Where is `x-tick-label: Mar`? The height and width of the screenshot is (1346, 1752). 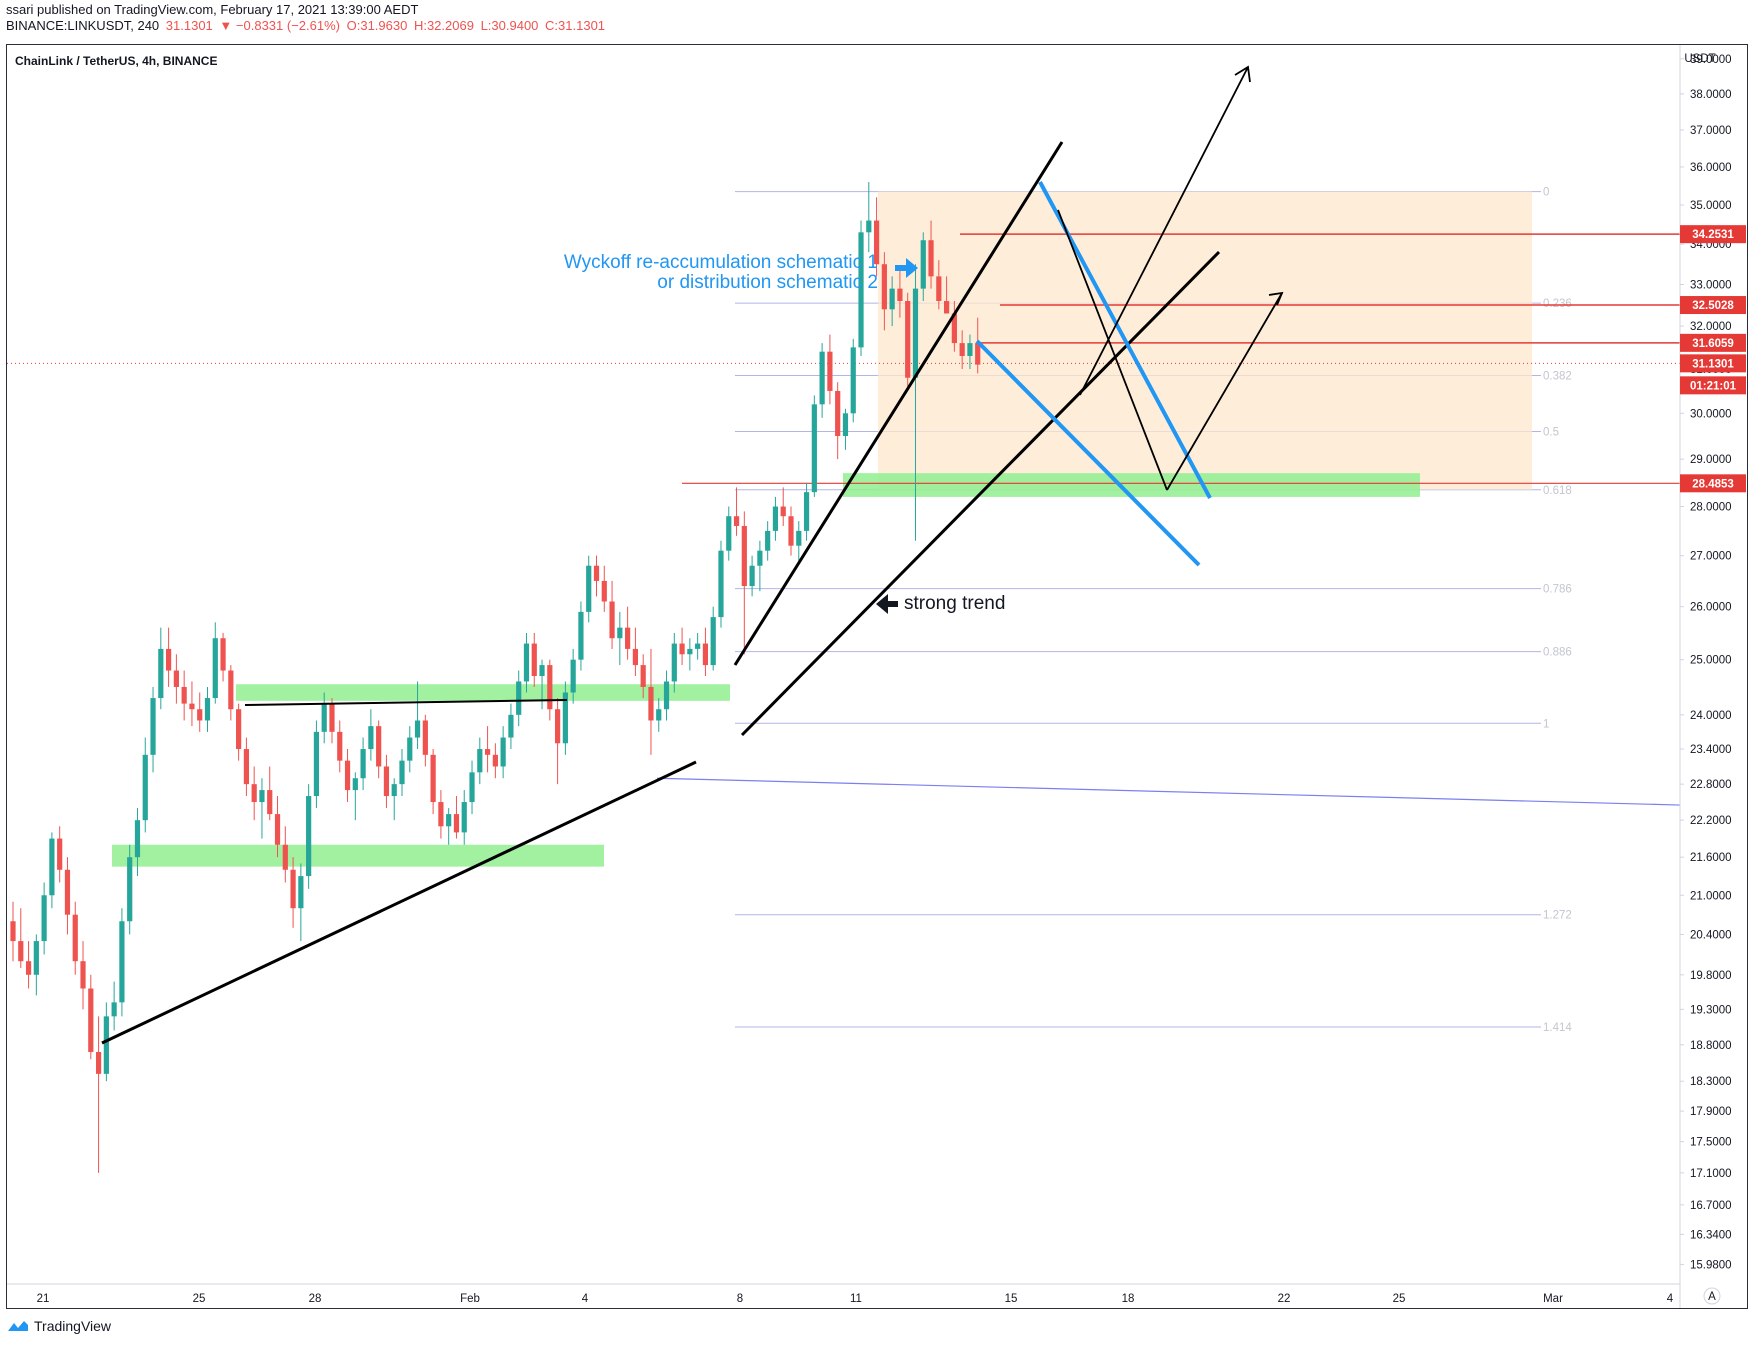
x-tick-label: Mar is located at coordinates (1553, 1299).